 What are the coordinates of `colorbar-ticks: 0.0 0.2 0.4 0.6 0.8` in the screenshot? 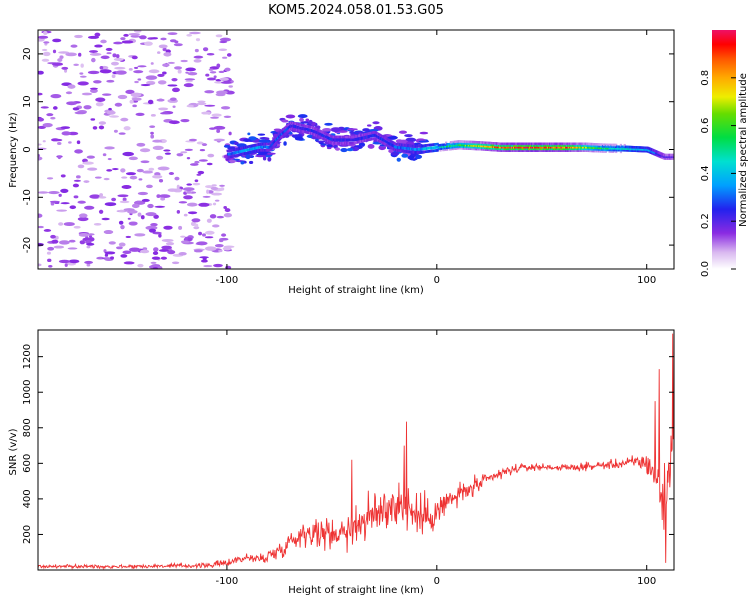 It's located at (718, 173).